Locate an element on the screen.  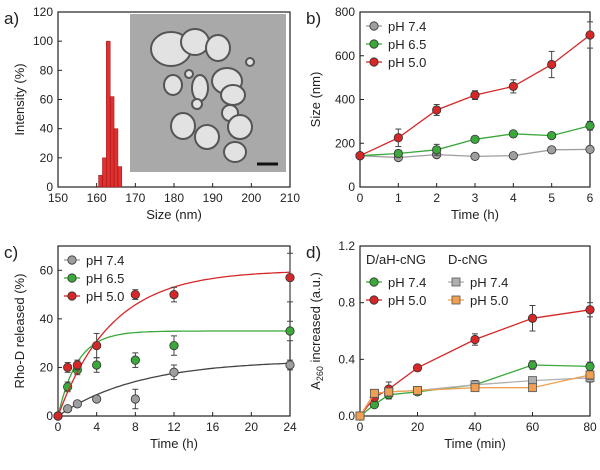
y-axis-label: Rho-D released (%) is located at coordinates (19, 331).